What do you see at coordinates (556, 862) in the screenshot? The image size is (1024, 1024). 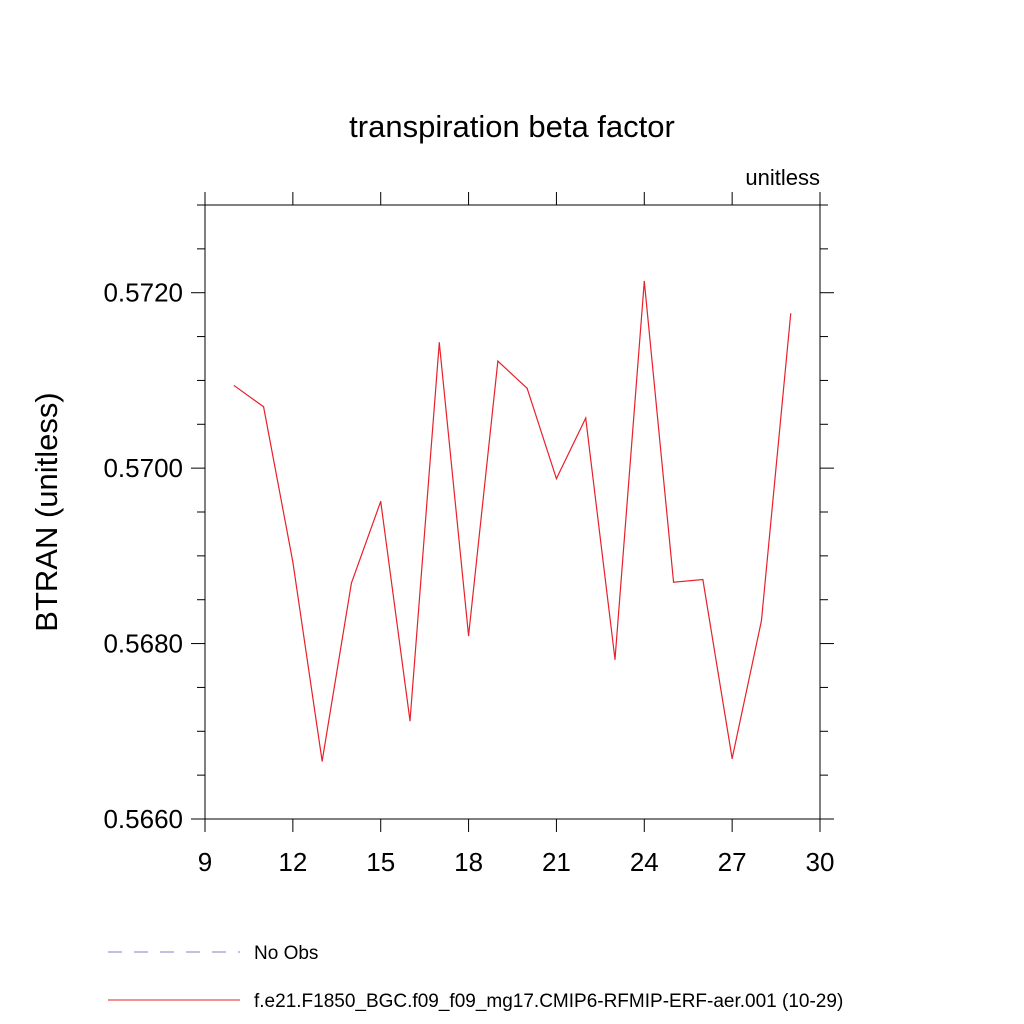 I see `x-tick-label: 21` at bounding box center [556, 862].